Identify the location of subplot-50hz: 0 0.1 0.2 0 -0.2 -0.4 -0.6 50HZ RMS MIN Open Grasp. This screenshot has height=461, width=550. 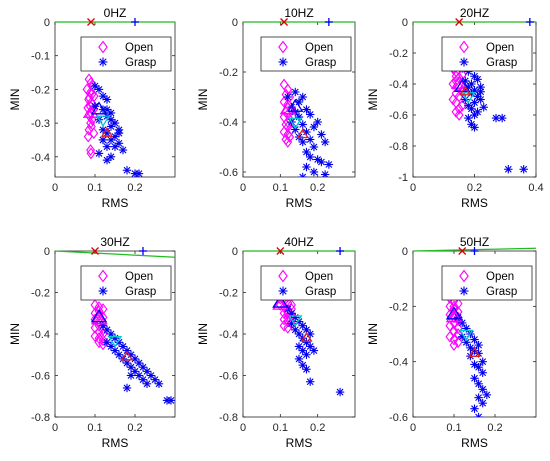
(451, 342).